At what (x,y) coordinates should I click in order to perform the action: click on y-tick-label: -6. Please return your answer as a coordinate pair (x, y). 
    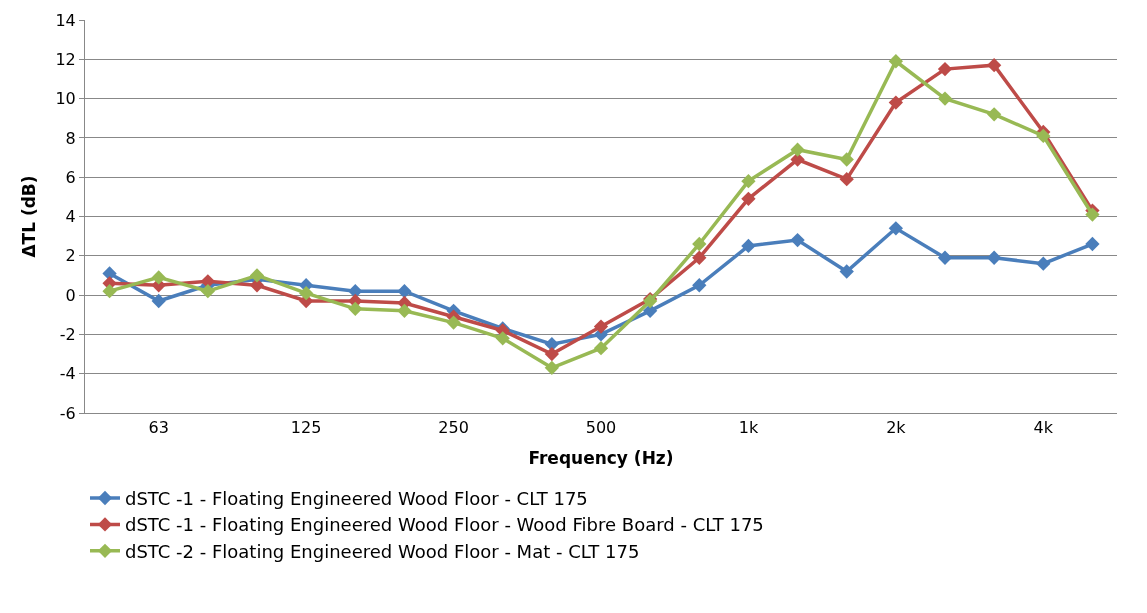
    Looking at the image, I should click on (67, 413).